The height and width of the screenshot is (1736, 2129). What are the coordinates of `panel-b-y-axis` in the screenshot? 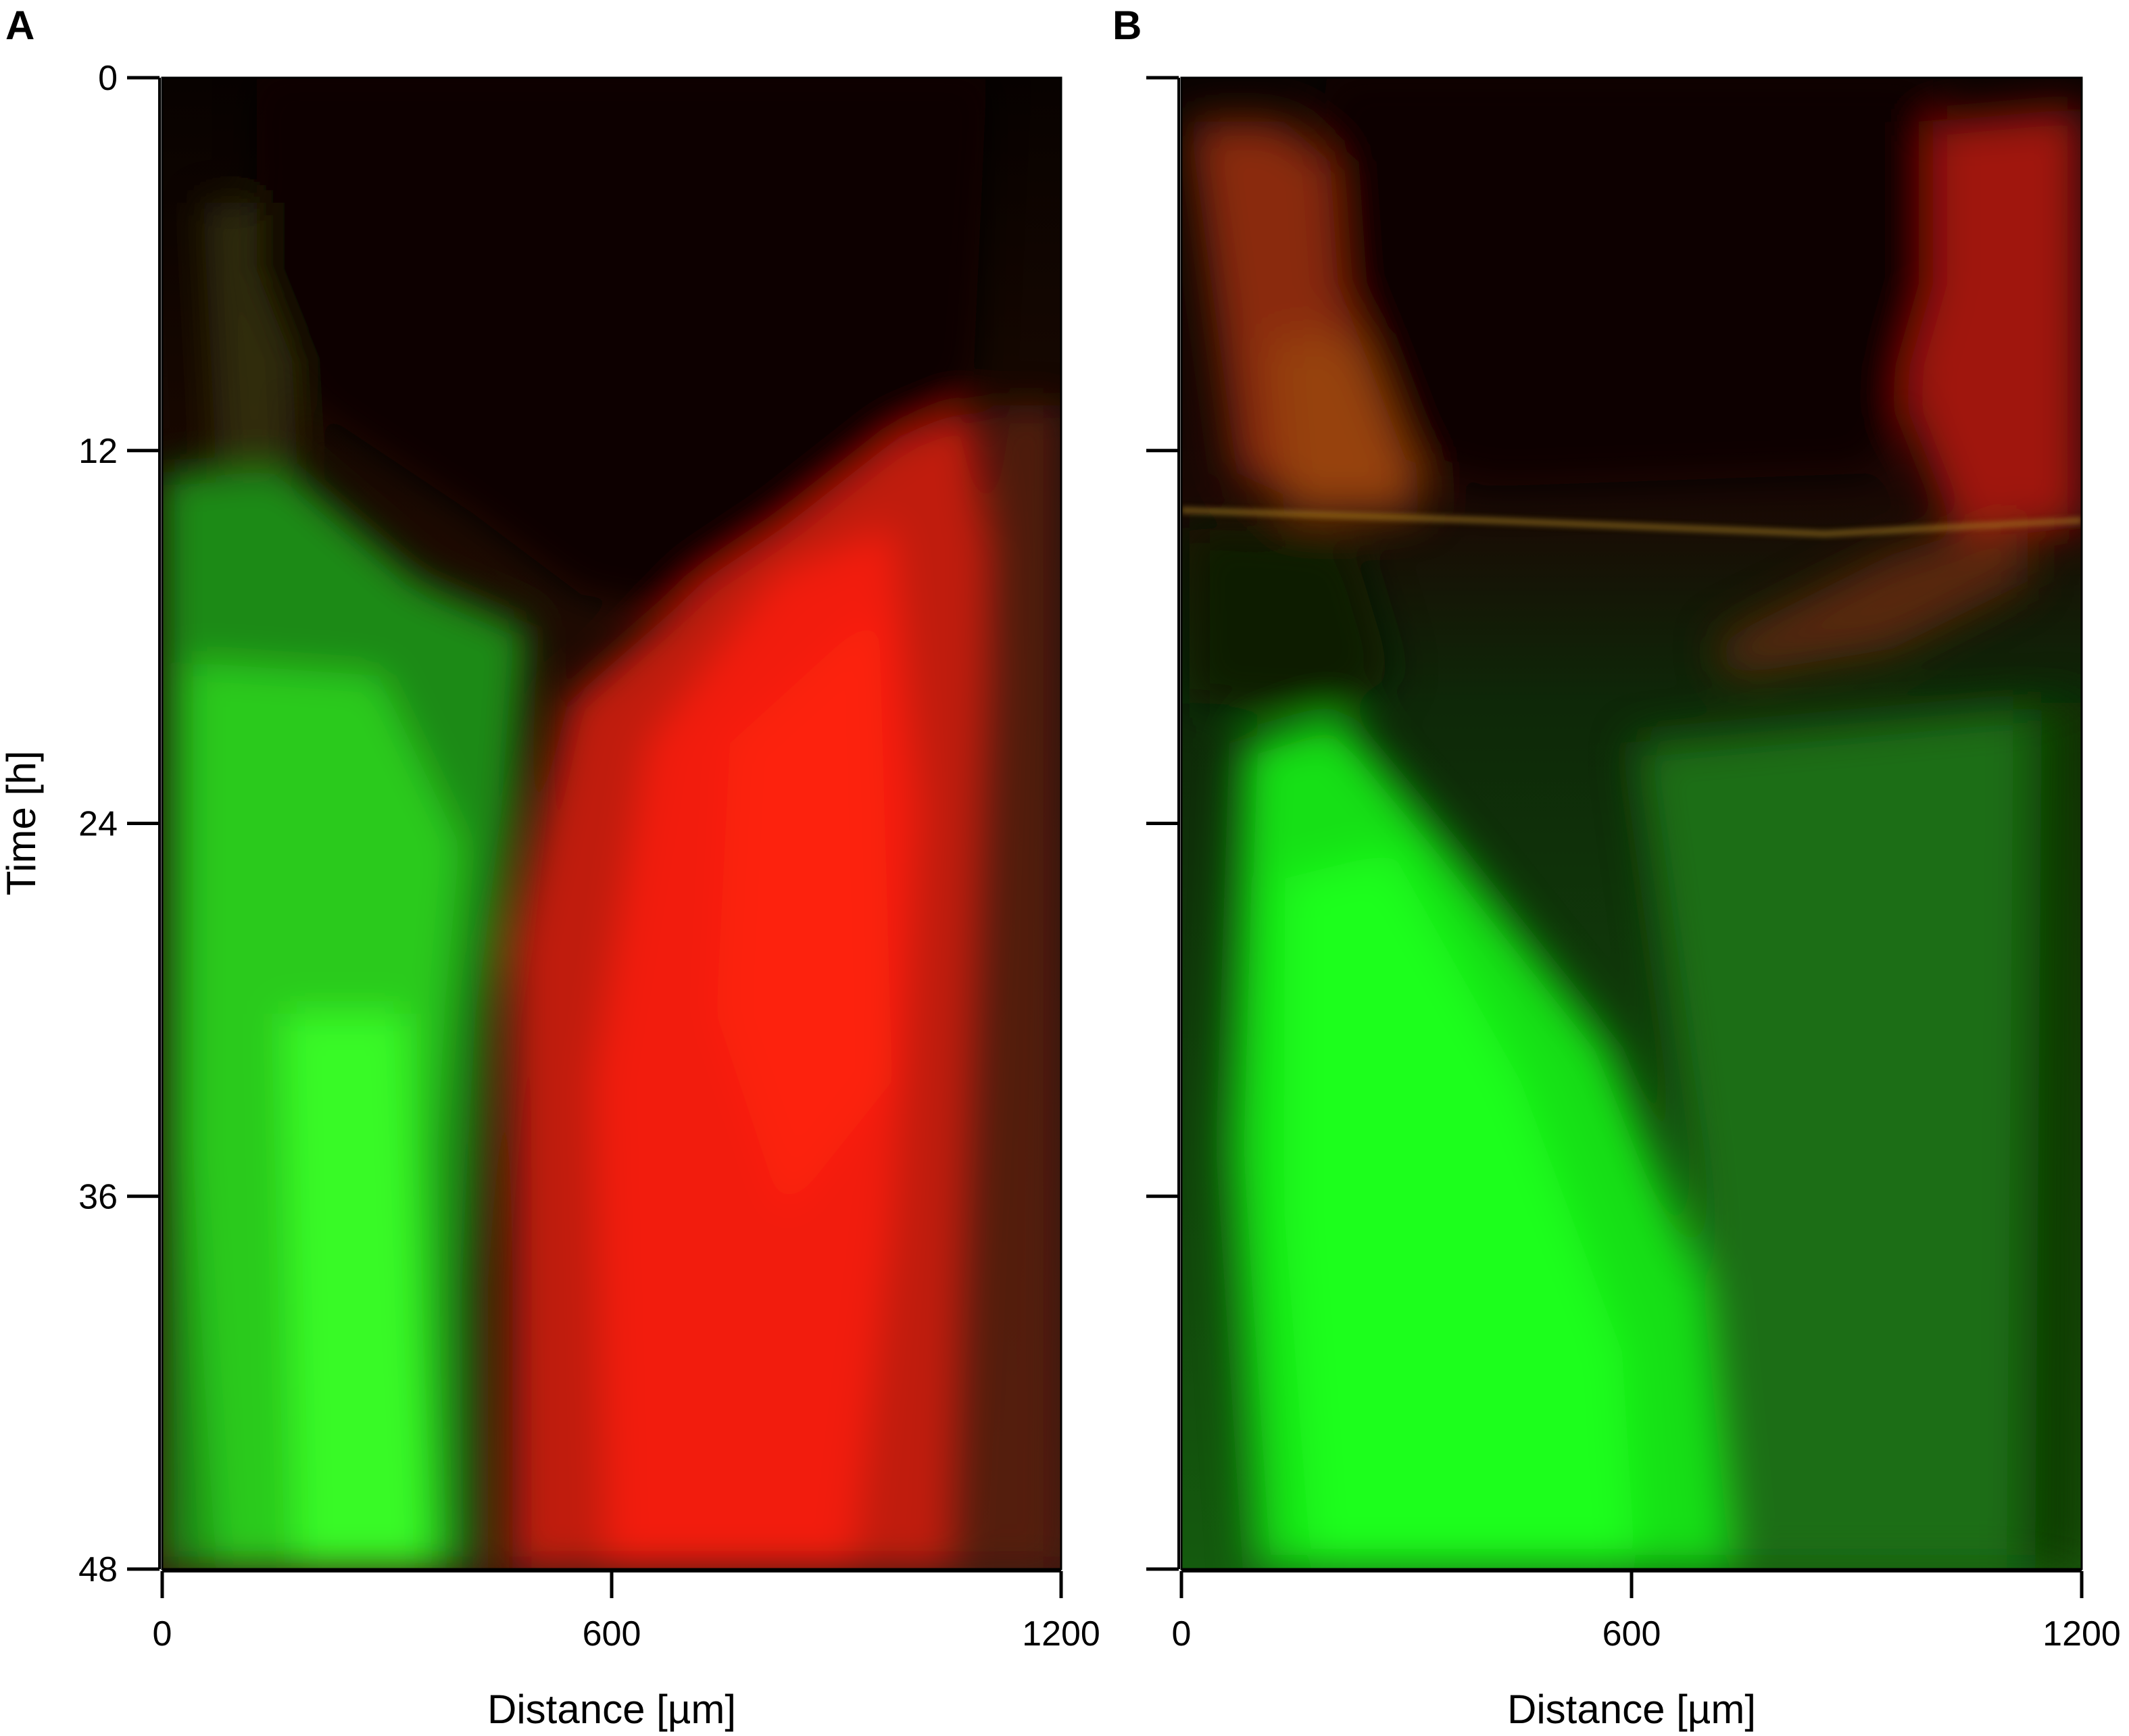 It's located at (1163, 823).